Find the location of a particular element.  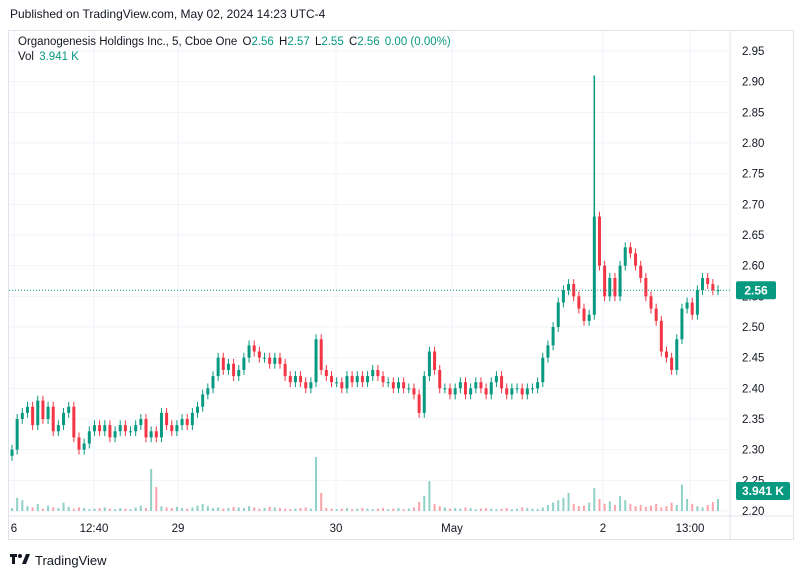

low-label: L is located at coordinates (318, 42).